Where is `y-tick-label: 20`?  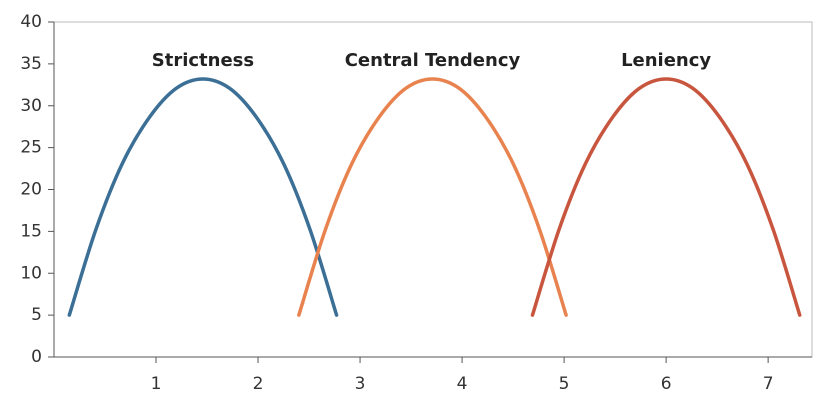
y-tick-label: 20 is located at coordinates (31, 190).